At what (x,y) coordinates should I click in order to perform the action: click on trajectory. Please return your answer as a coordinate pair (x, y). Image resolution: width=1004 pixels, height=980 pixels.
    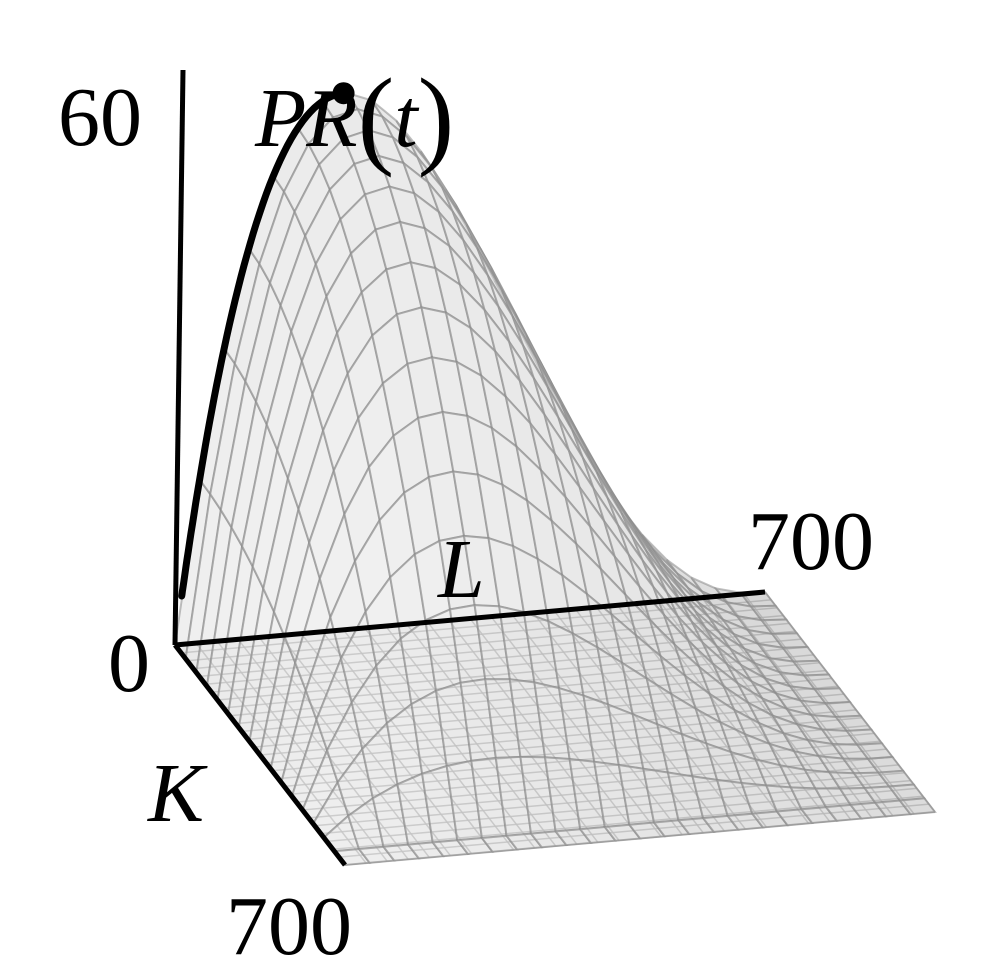
    Looking at the image, I should click on (266, 341).